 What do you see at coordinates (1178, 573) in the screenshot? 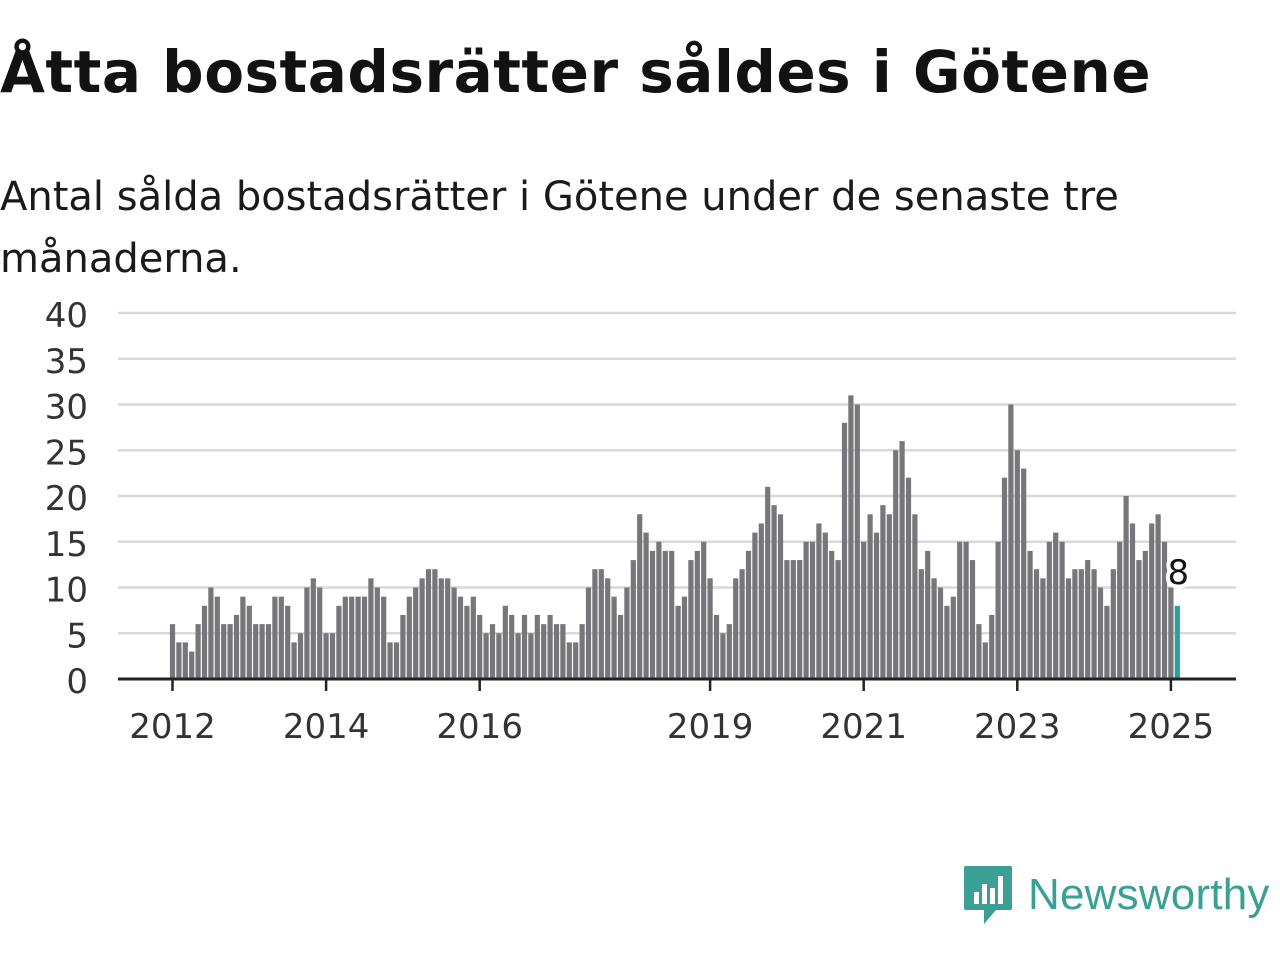
I see `highlight-value-label: 8` at bounding box center [1178, 573].